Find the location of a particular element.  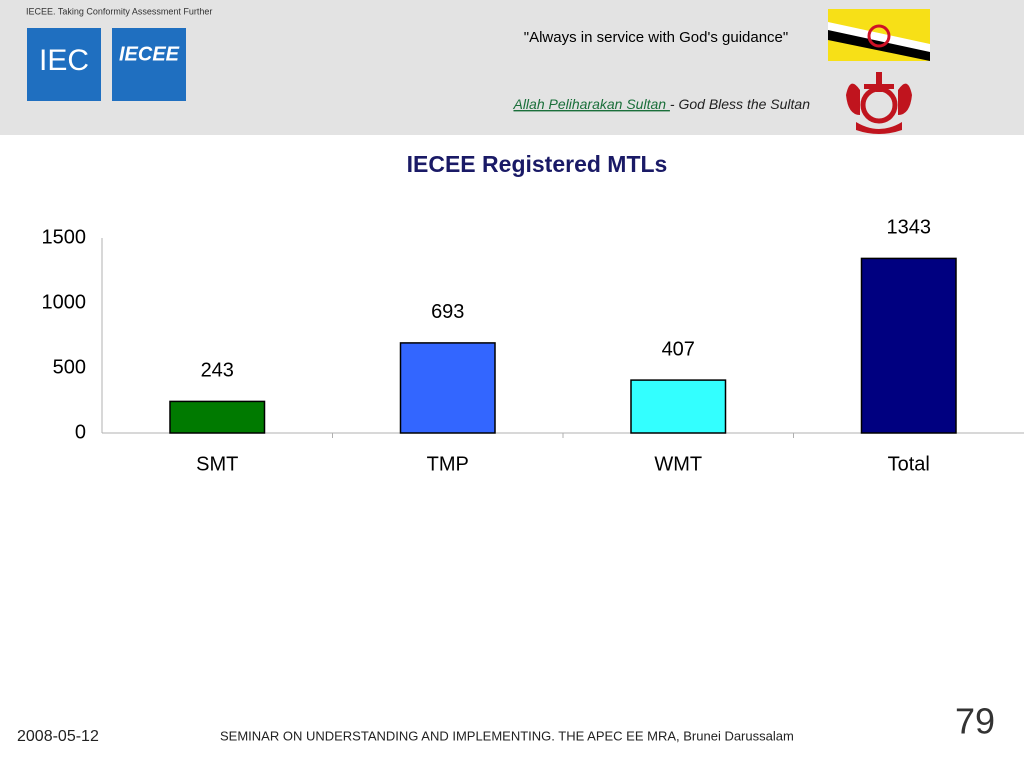

iecee-logo is located at coordinates (149, 64).